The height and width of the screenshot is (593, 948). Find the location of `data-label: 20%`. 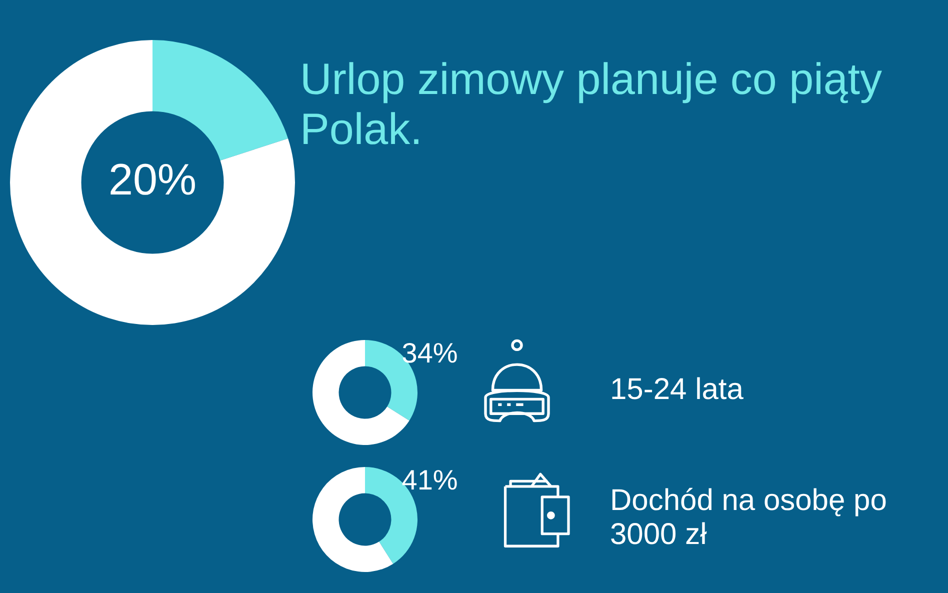

data-label: 20% is located at coordinates (152, 180).